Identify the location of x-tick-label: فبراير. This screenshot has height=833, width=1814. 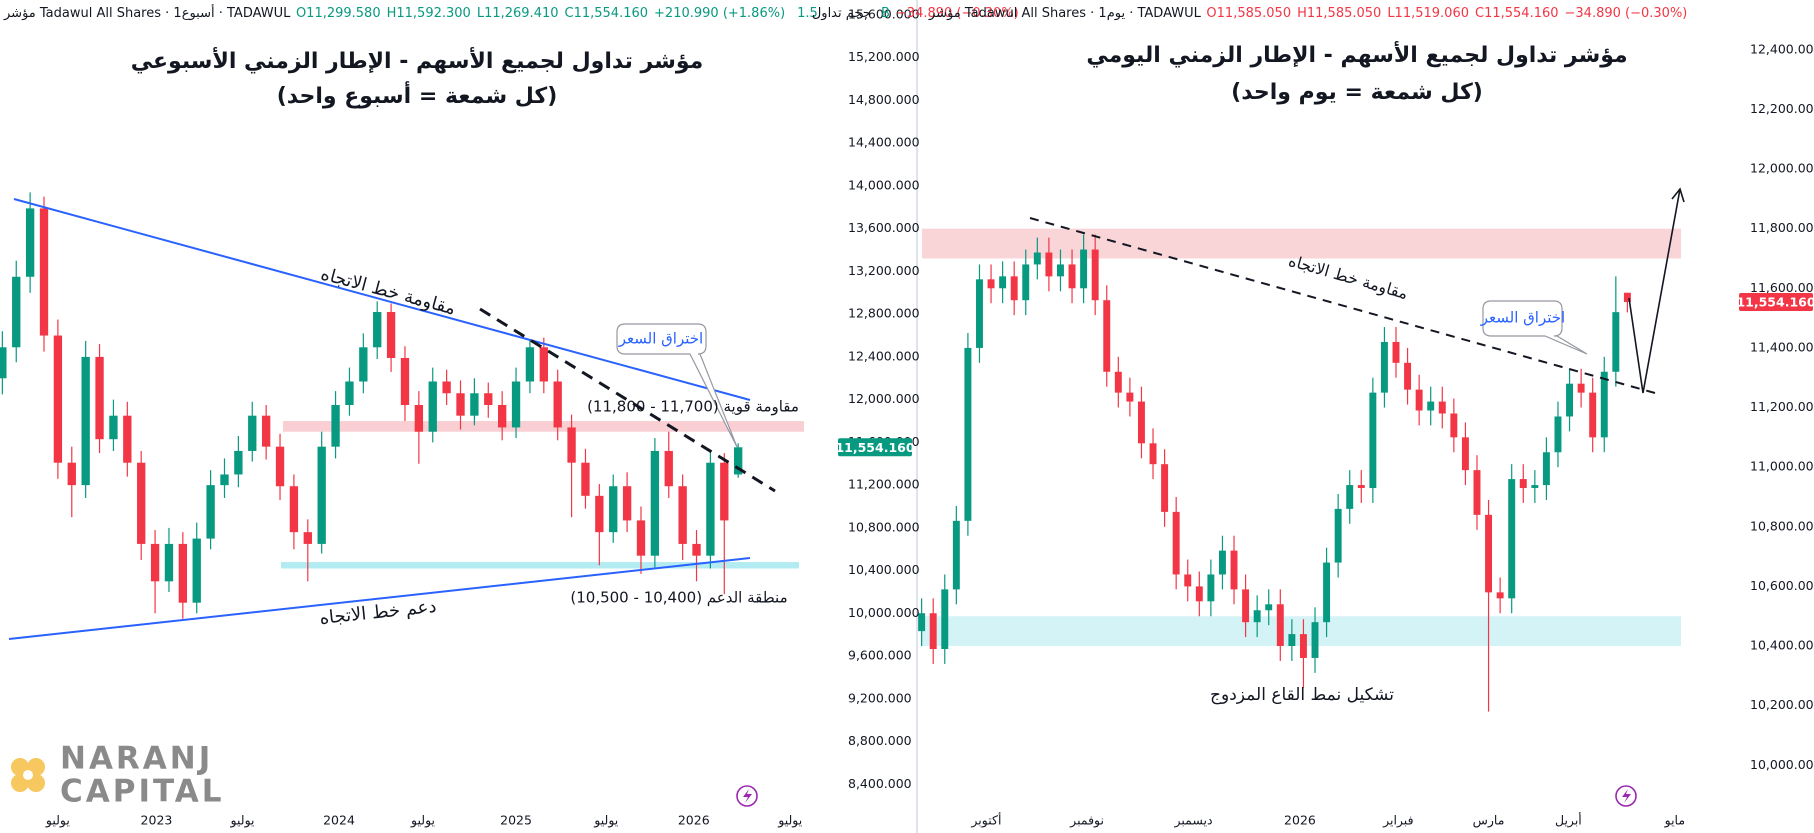
(1398, 821).